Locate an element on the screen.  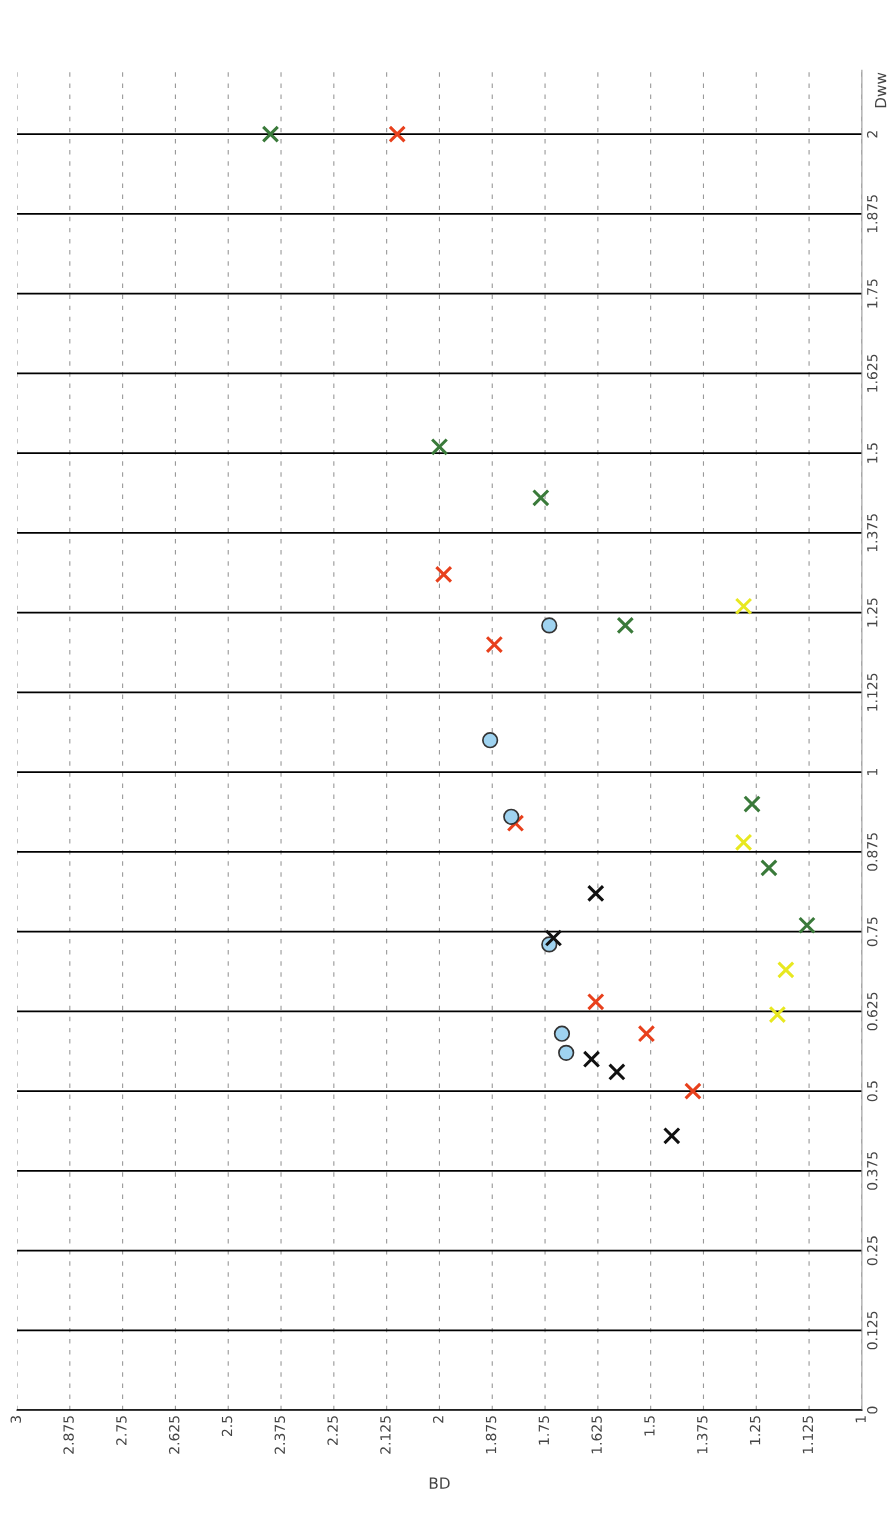
y-tick-label: 1.75 is located at coordinates (872, 293).